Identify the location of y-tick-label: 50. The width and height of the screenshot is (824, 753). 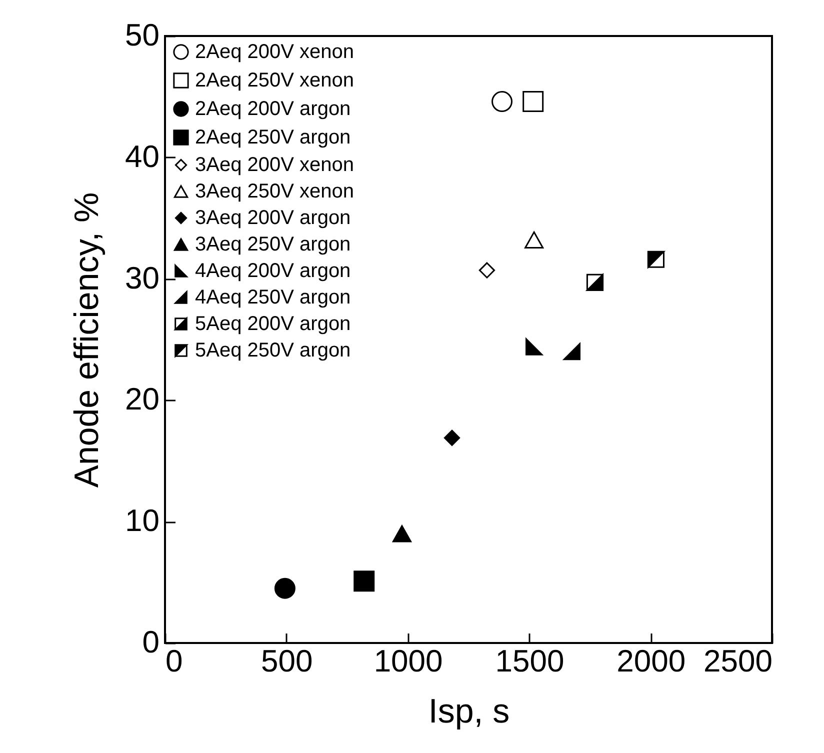
(142, 35).